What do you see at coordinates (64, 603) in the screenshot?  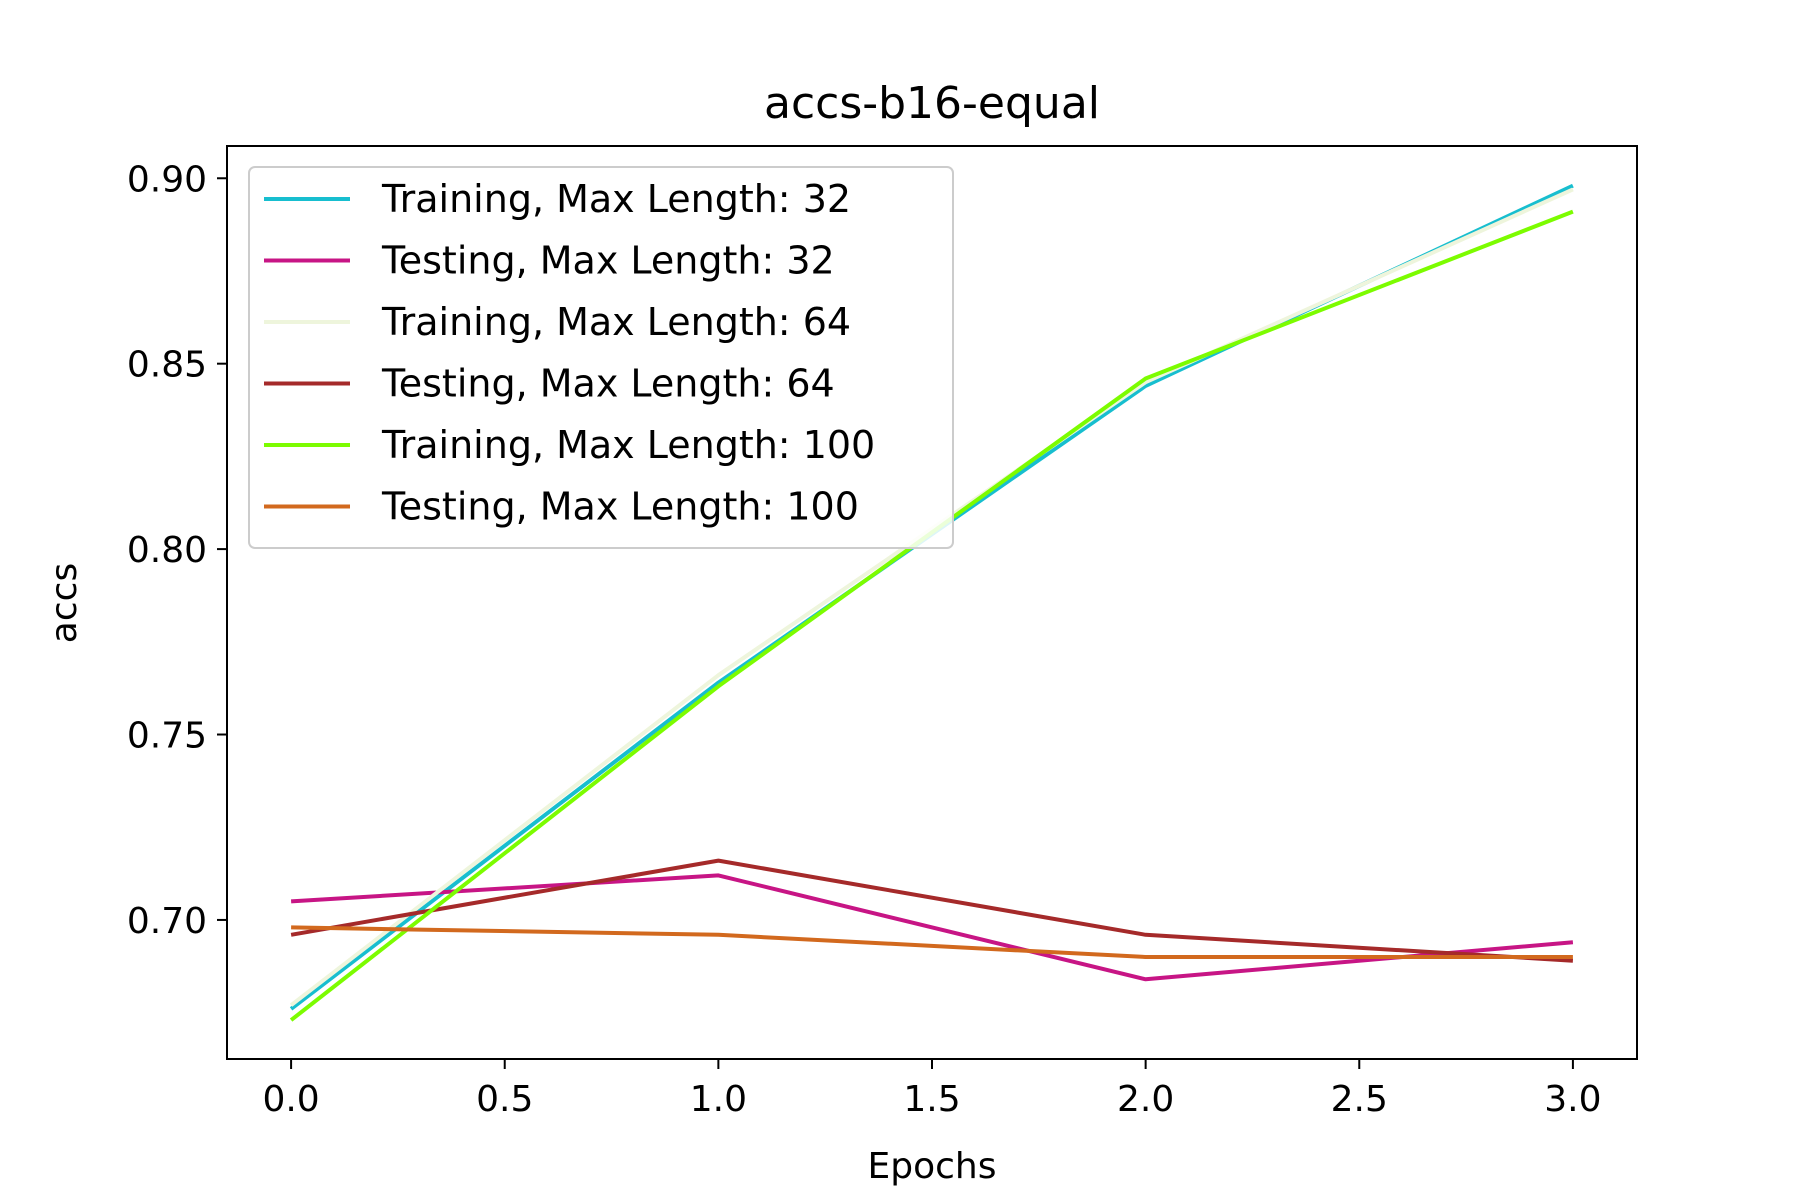 I see `y-axis-label: accs` at bounding box center [64, 603].